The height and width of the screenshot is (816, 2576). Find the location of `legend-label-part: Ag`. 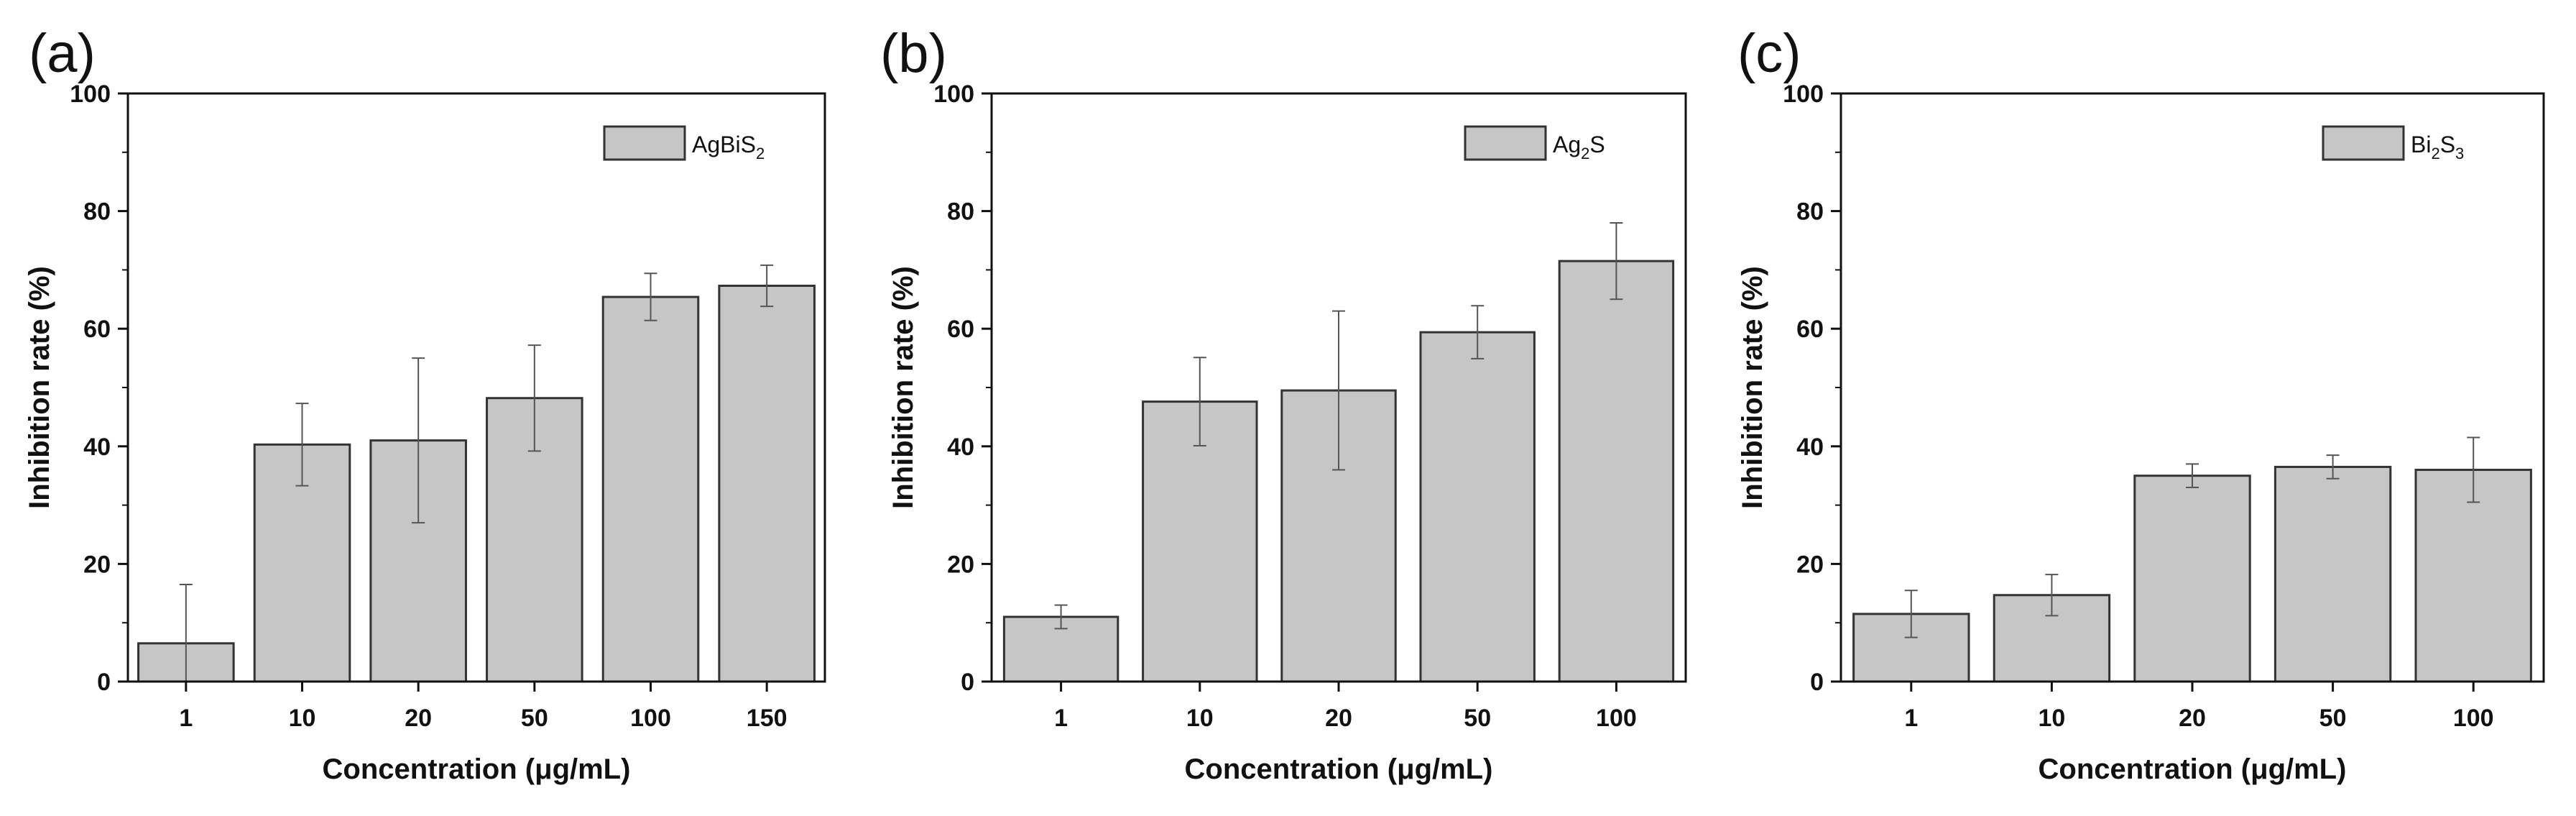

legend-label-part: Ag is located at coordinates (1567, 144).